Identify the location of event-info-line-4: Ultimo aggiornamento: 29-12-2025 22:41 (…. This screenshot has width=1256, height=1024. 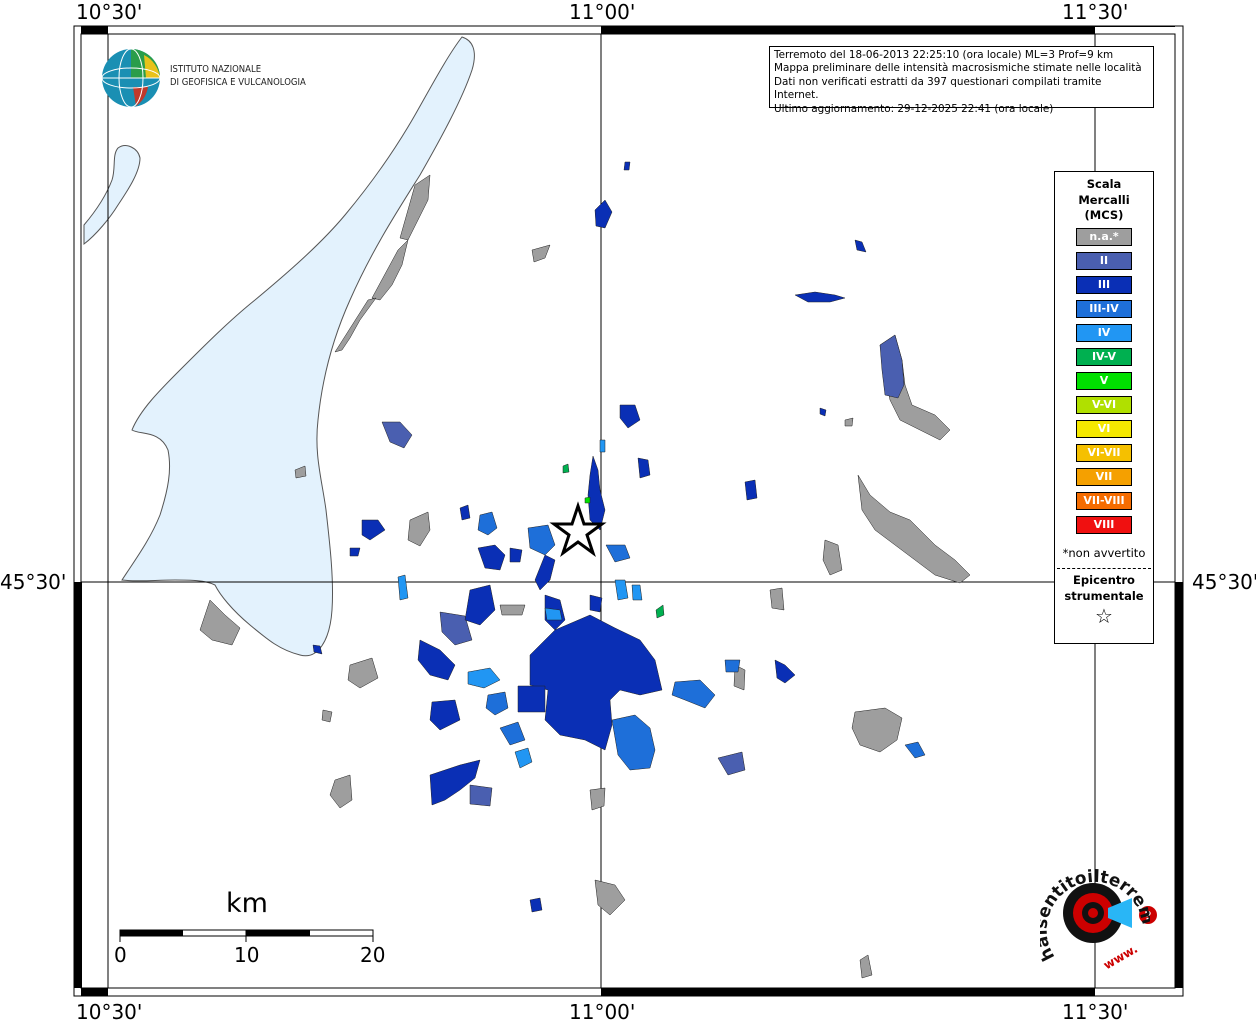
(914, 108).